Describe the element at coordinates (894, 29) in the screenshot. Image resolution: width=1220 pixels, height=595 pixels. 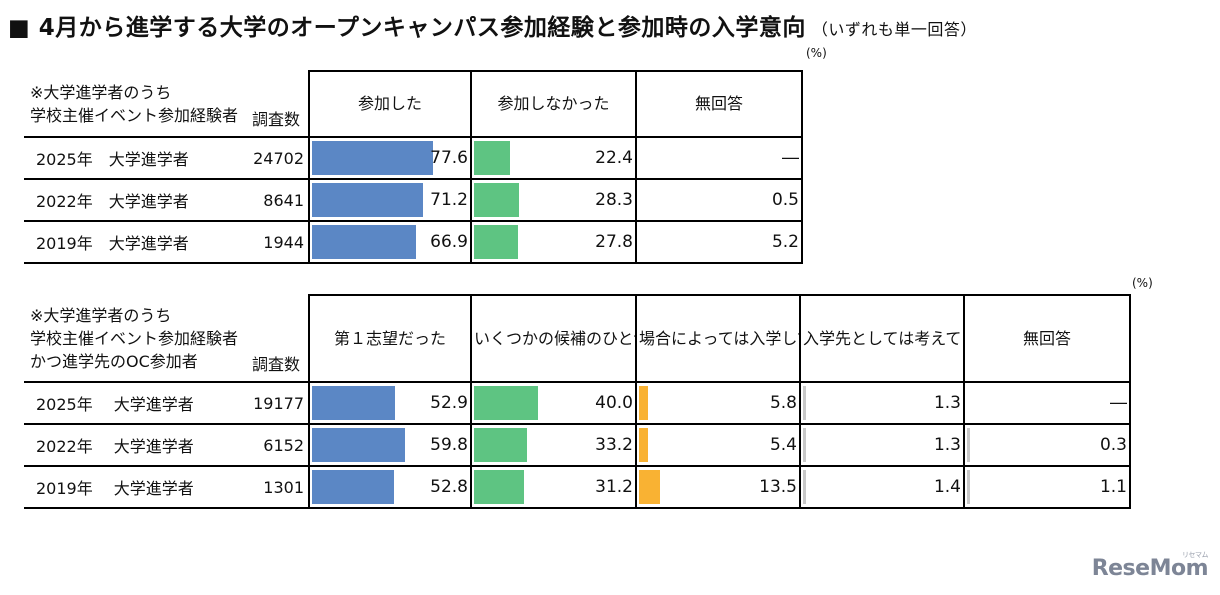
I see `title-note: （いずれも単一回答）` at that location.